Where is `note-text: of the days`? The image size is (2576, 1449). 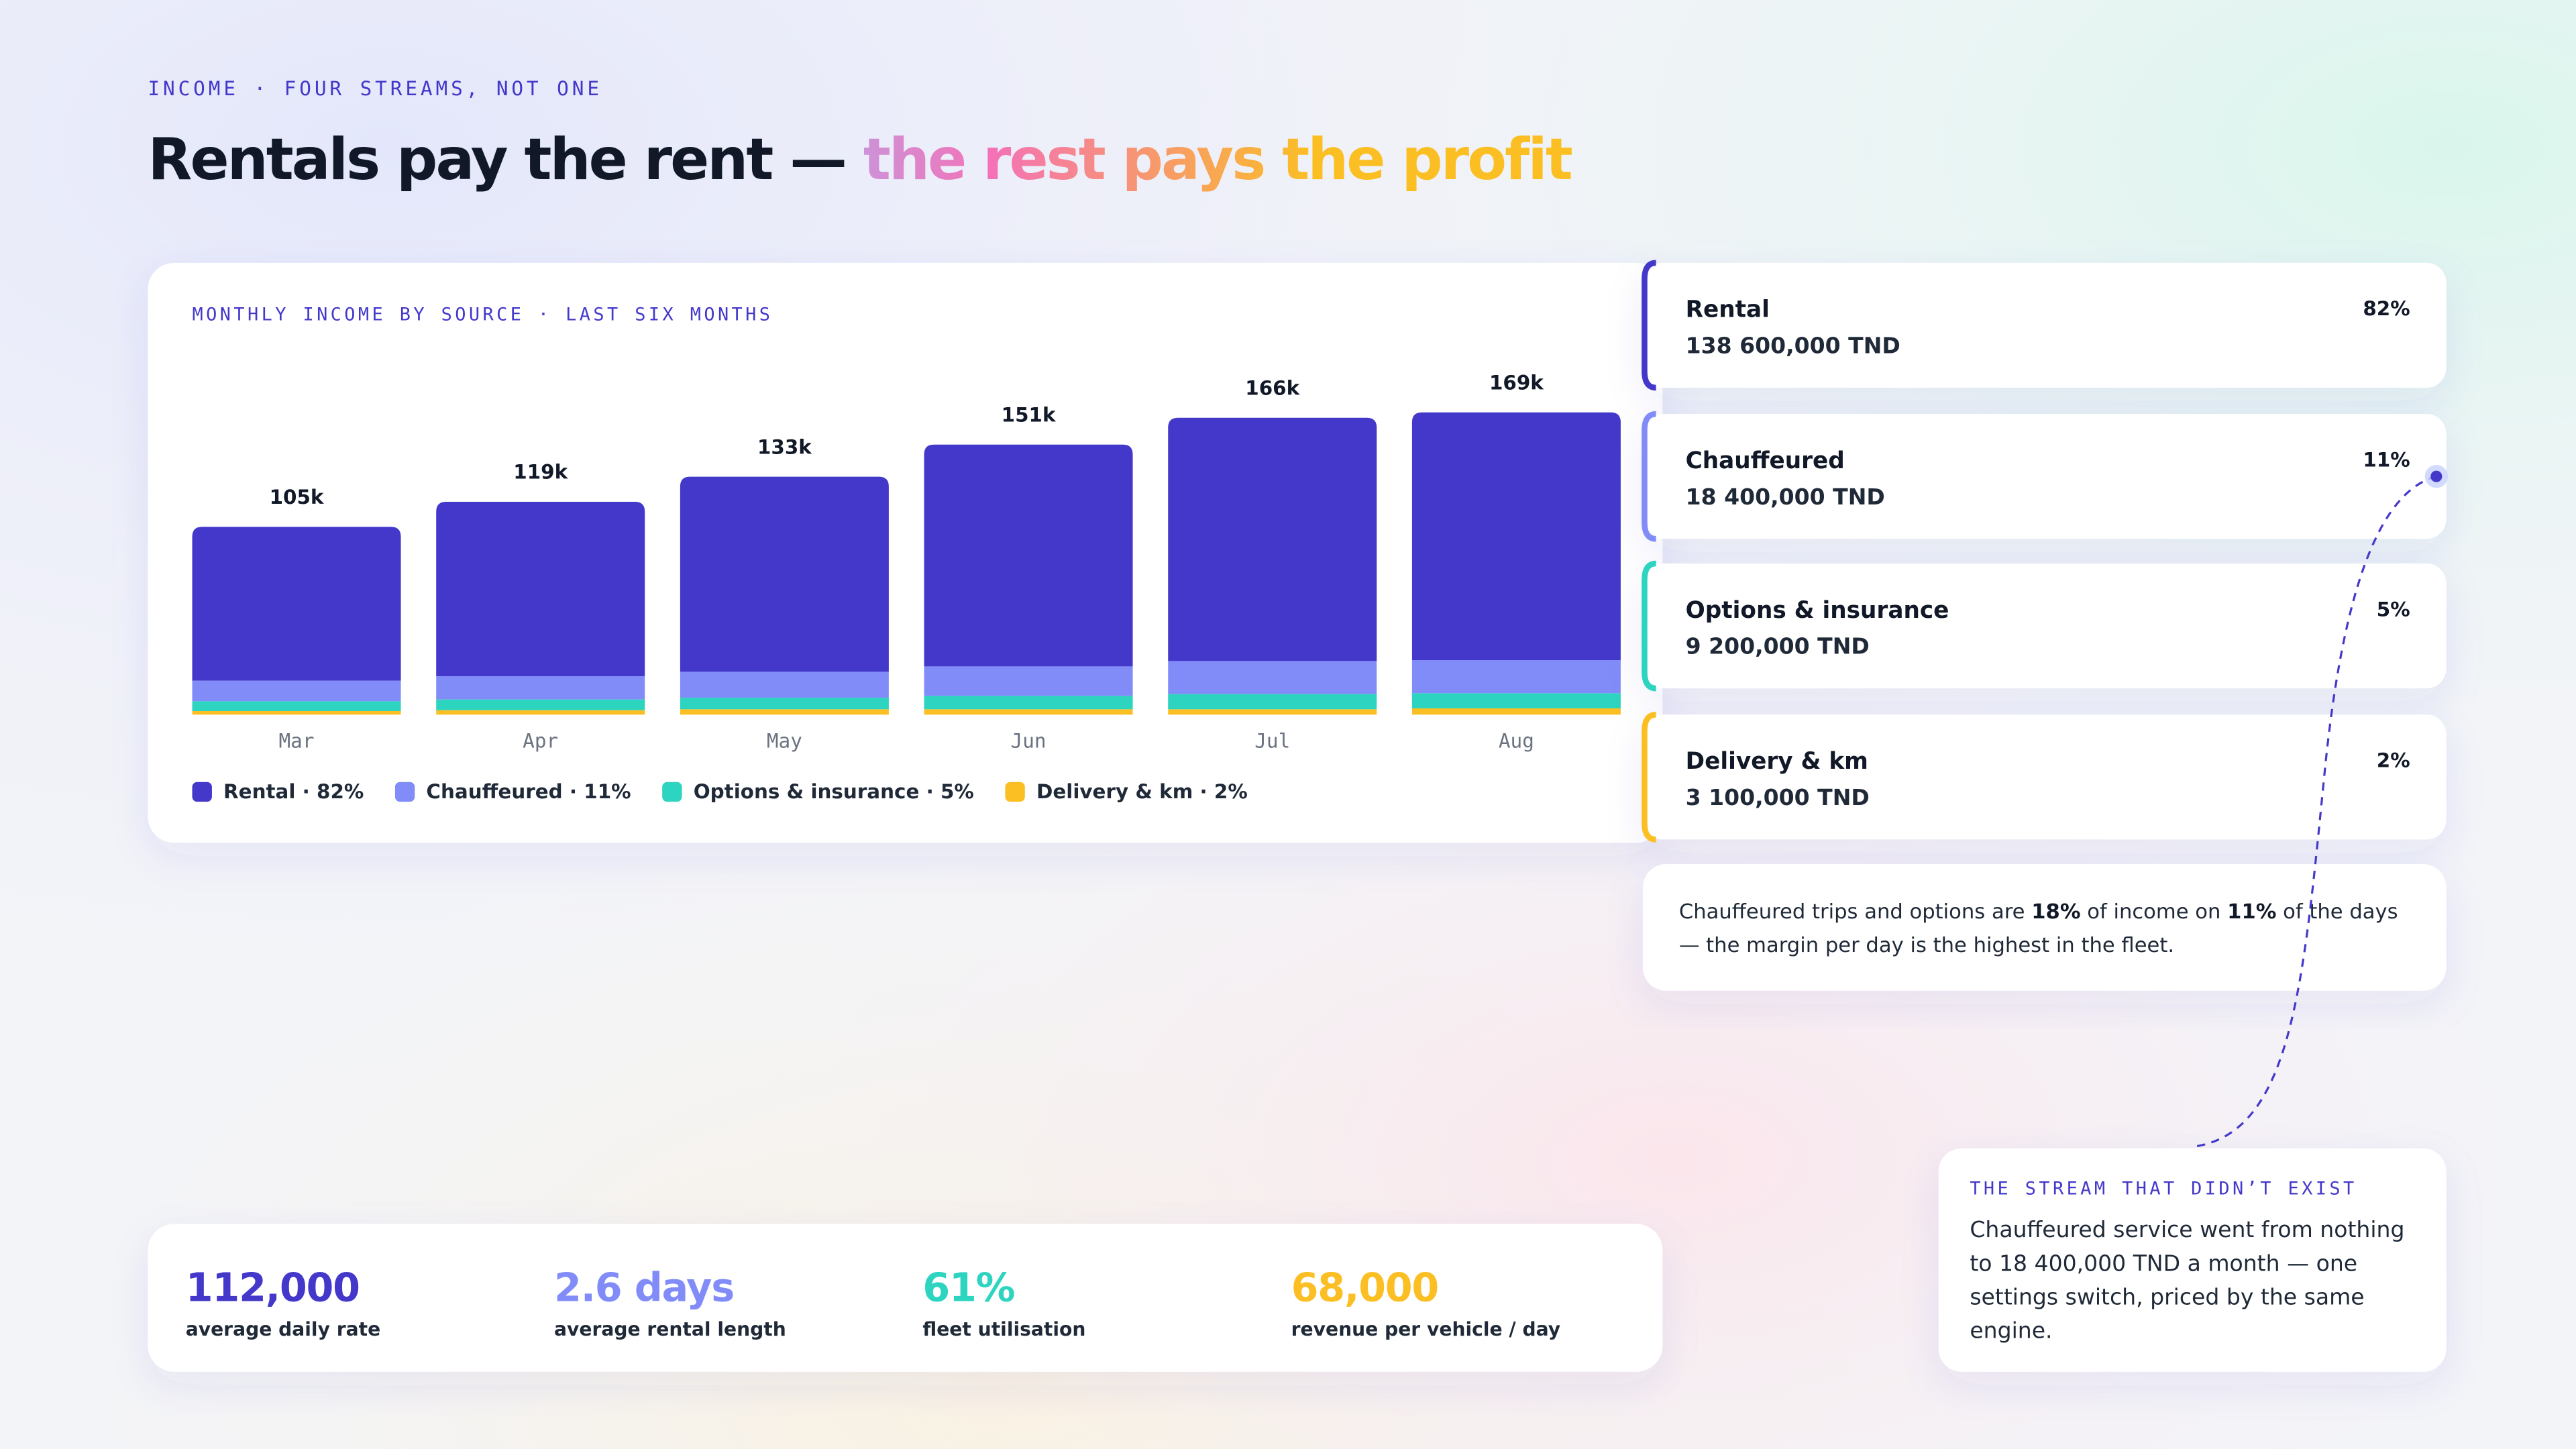 note-text: of the days is located at coordinates (2337, 912).